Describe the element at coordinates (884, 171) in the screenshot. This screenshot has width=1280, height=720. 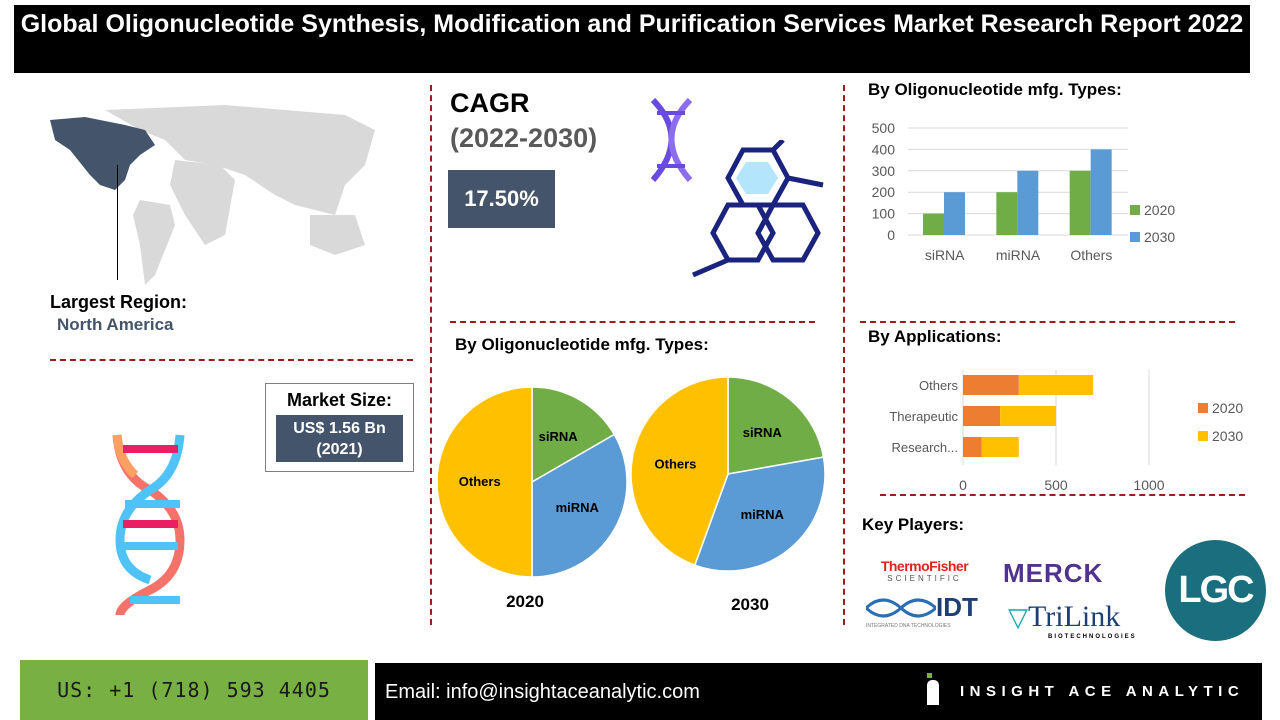
I see `y-tick-label: 300` at that location.